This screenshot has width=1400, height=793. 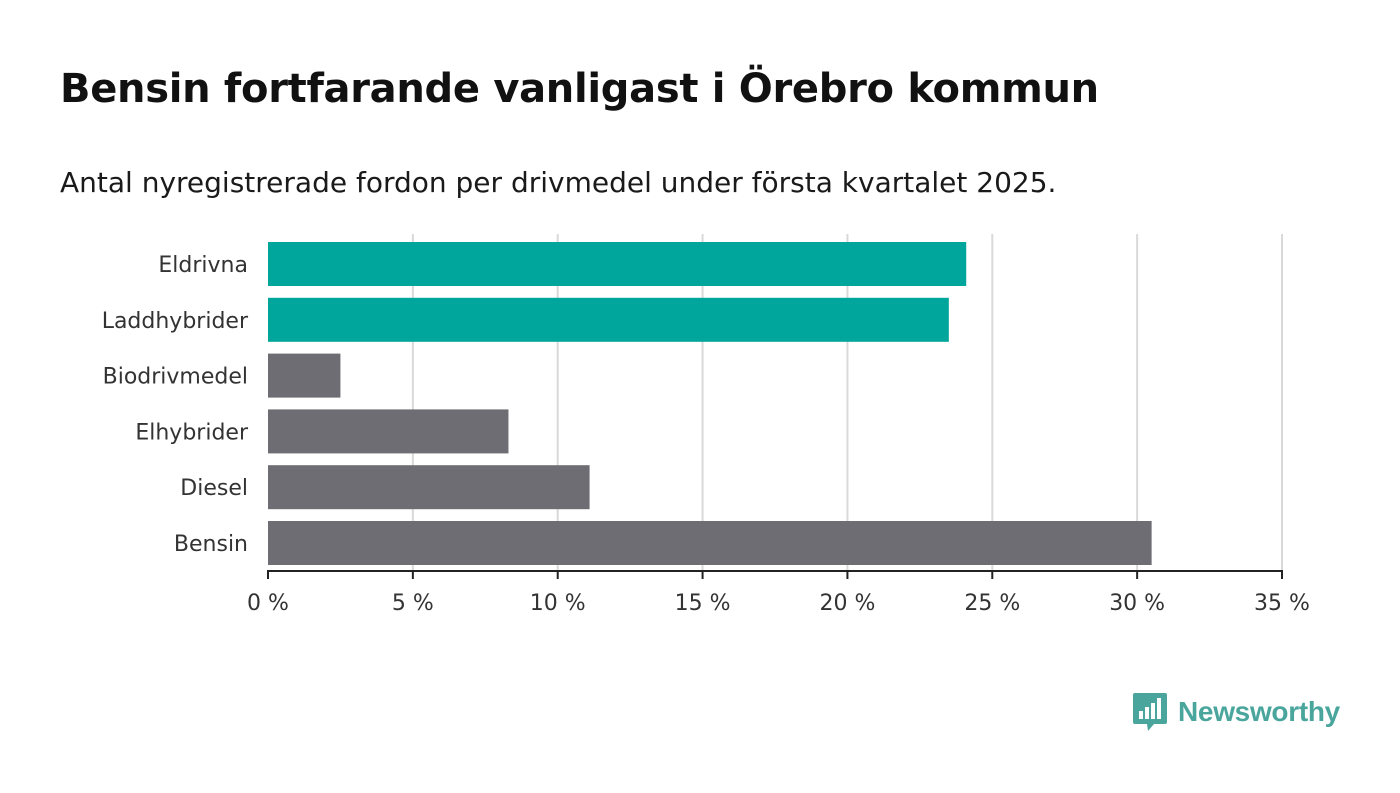 I want to click on category-label: Bensin, so click(x=211, y=544).